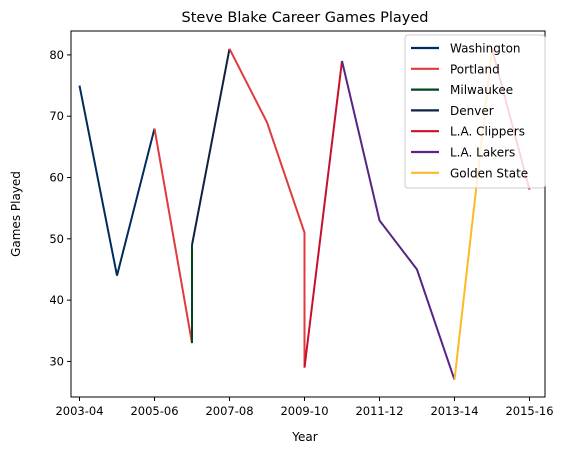 The image size is (569, 453). I want to click on y-tick-label: 30, so click(56, 361).